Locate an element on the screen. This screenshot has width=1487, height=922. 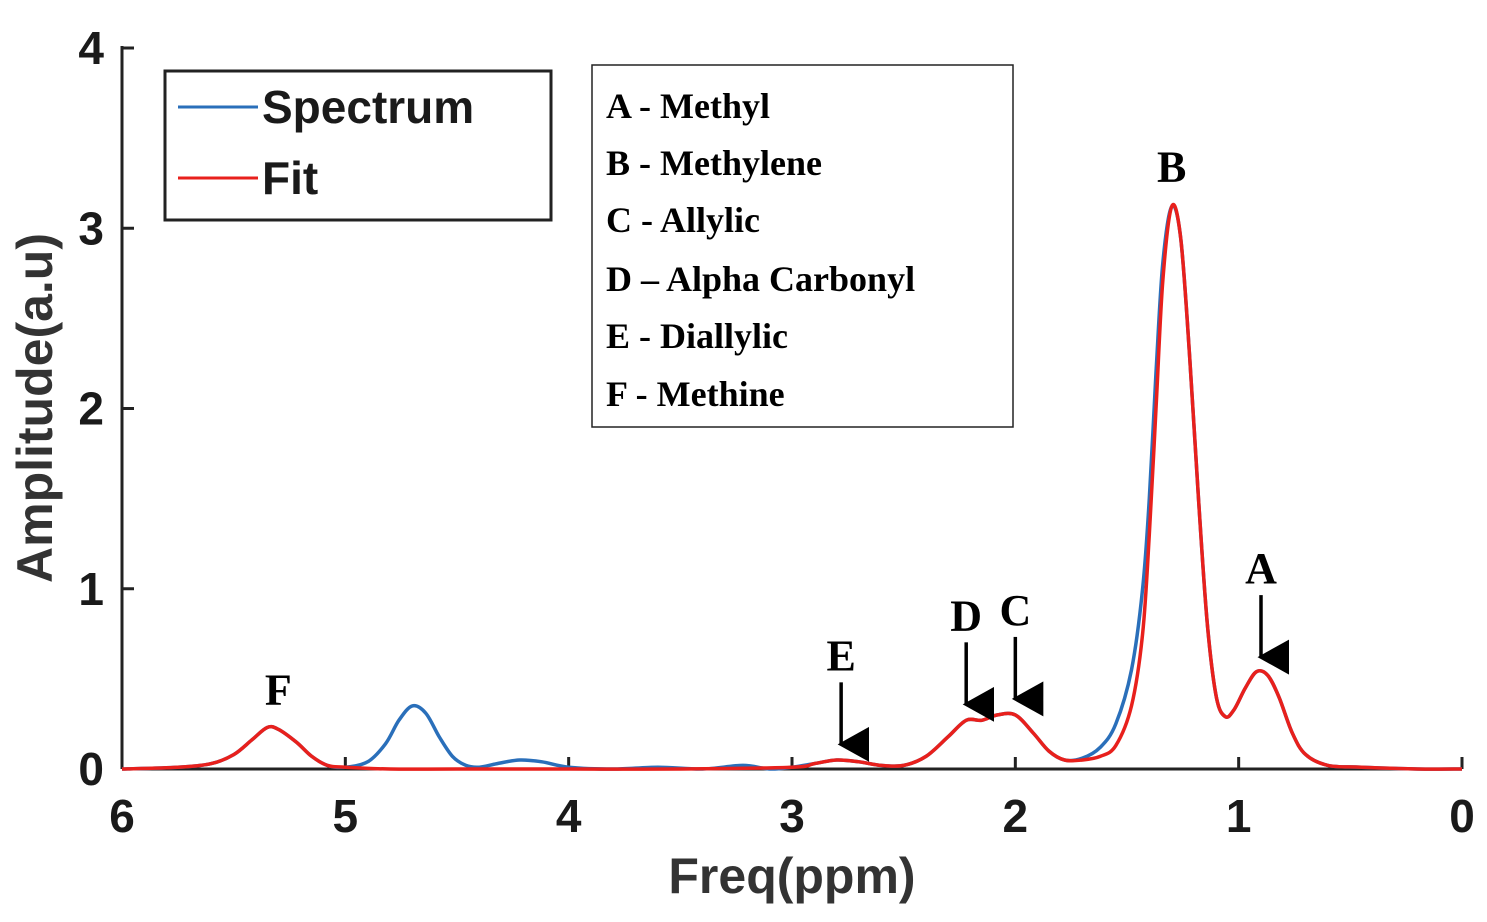
x-tick-label: 6 is located at coordinates (122, 816).